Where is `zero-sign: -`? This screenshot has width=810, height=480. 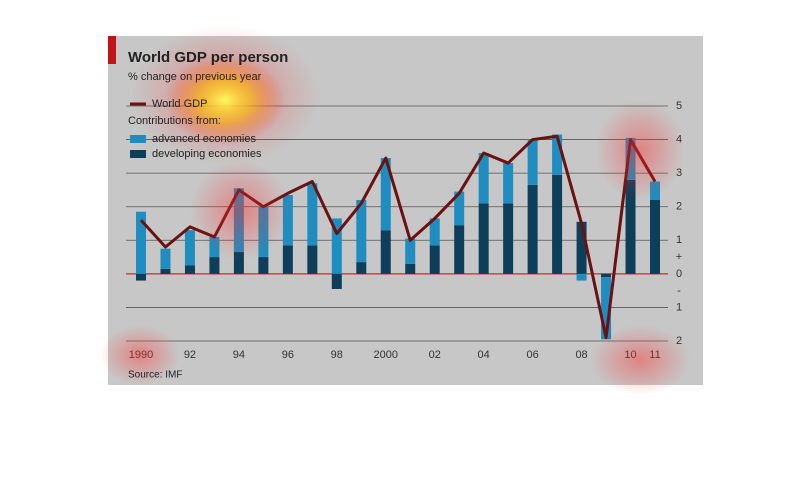
zero-sign: - is located at coordinates (679, 291).